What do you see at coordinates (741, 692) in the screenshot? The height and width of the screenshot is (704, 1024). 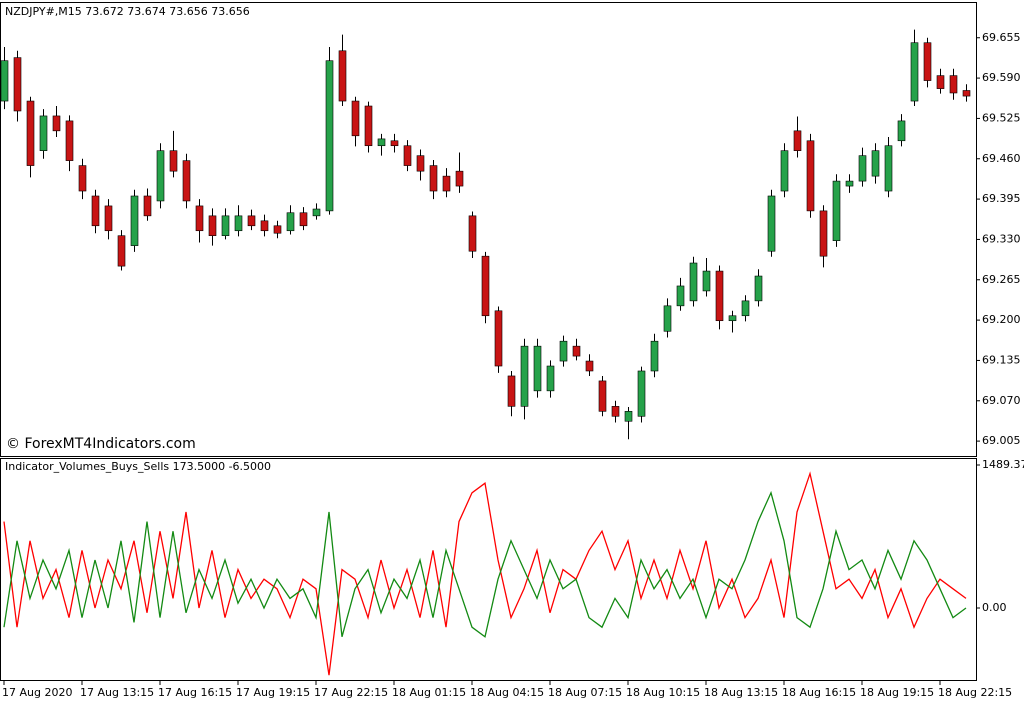 I see `x-tick-label: 18 Aug 13:15` at bounding box center [741, 692].